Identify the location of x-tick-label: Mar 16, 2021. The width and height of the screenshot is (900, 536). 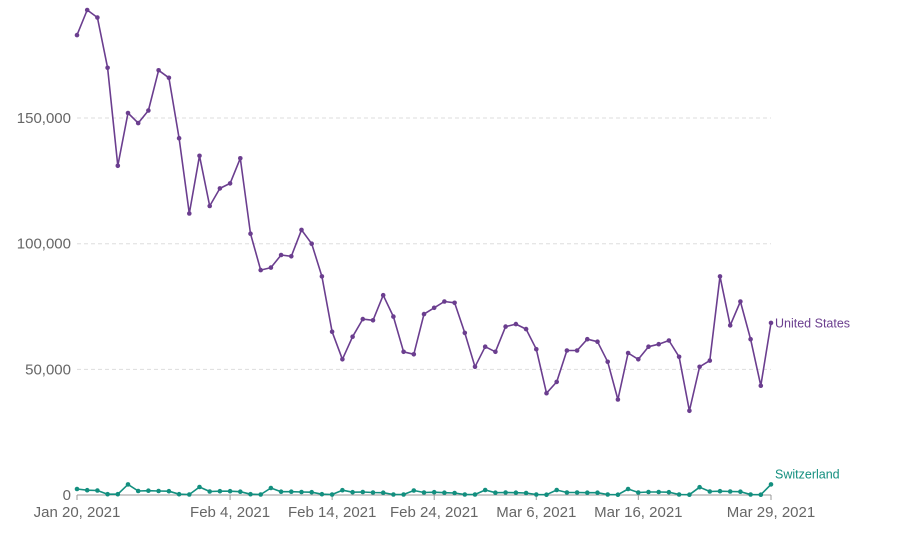
(638, 512).